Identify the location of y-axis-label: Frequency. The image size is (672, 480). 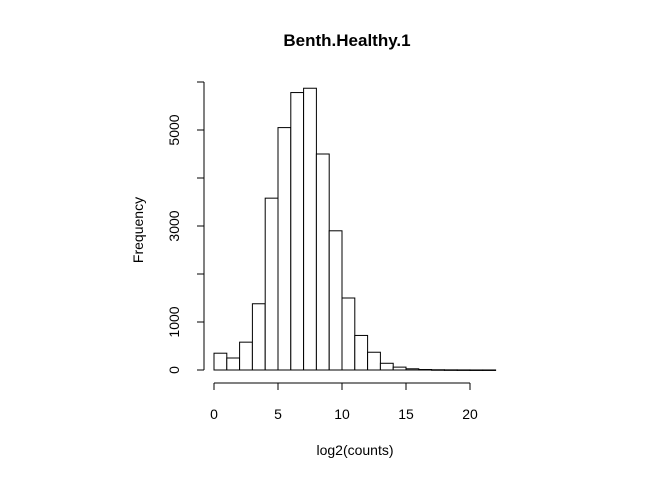
(138, 230).